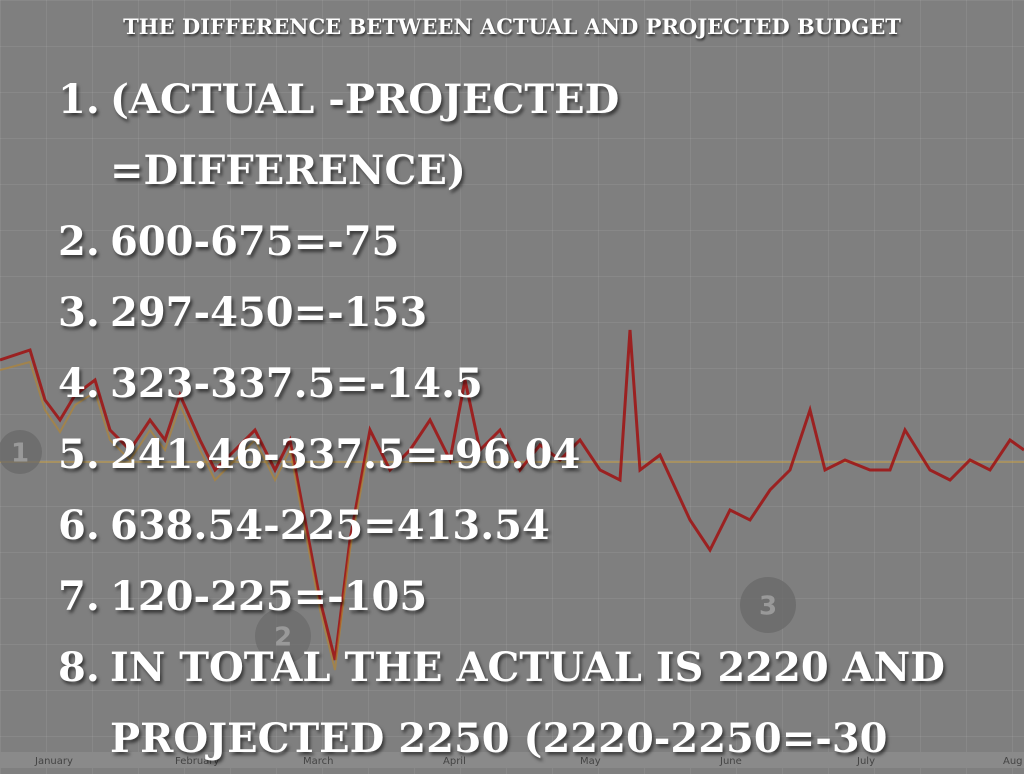  Describe the element at coordinates (730, 761) in the screenshot. I see `month-label: June` at that location.